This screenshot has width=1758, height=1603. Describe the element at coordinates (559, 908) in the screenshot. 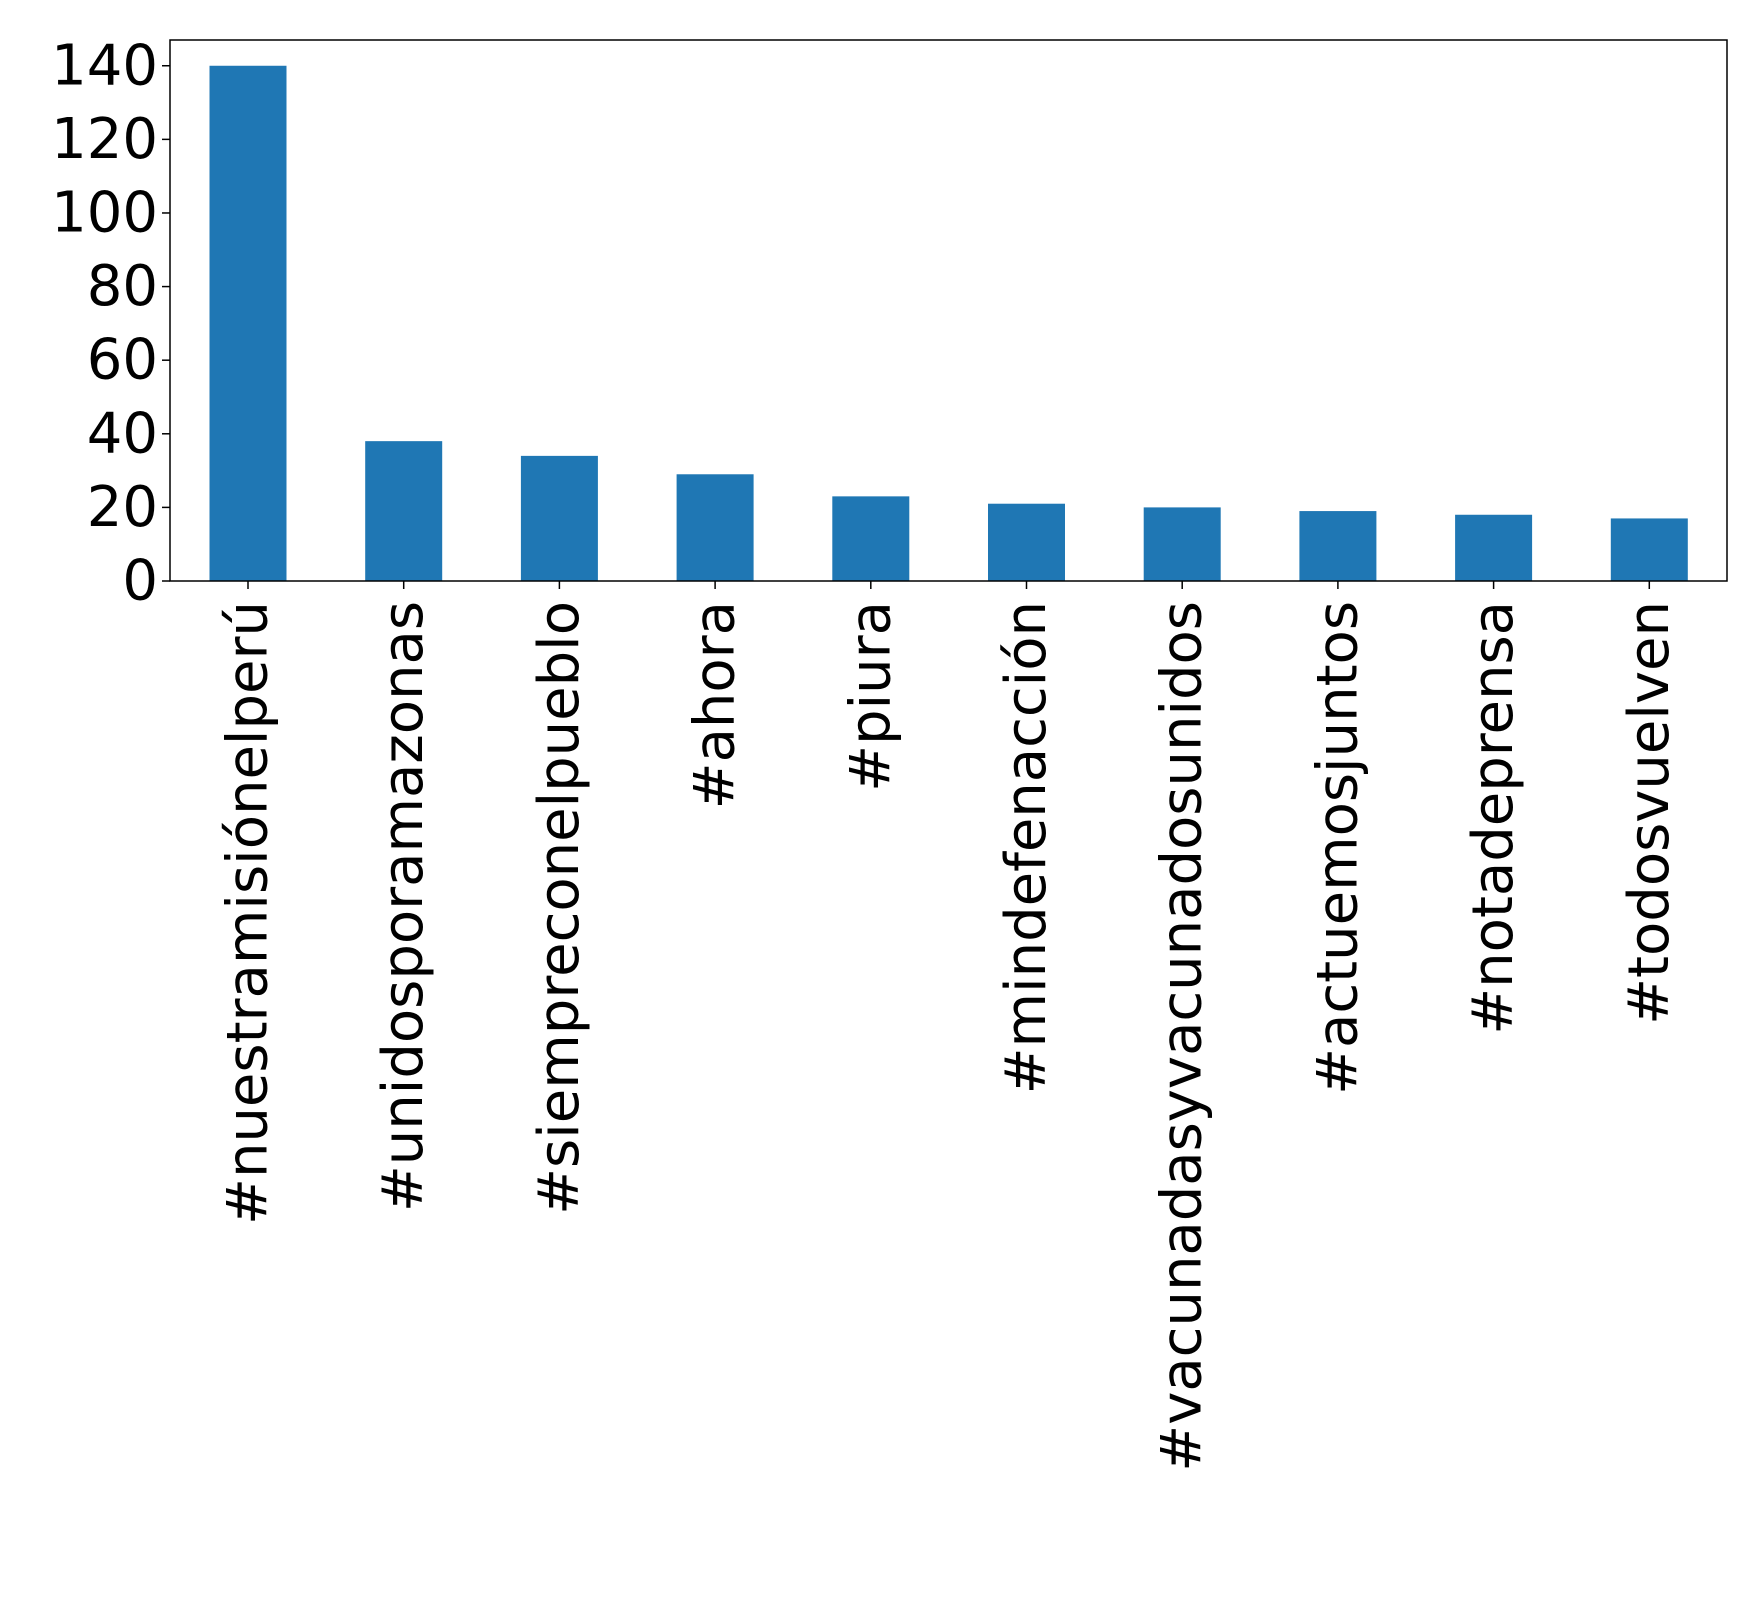

I see `x-tick-label-2: #siempreconelpueblo` at that location.